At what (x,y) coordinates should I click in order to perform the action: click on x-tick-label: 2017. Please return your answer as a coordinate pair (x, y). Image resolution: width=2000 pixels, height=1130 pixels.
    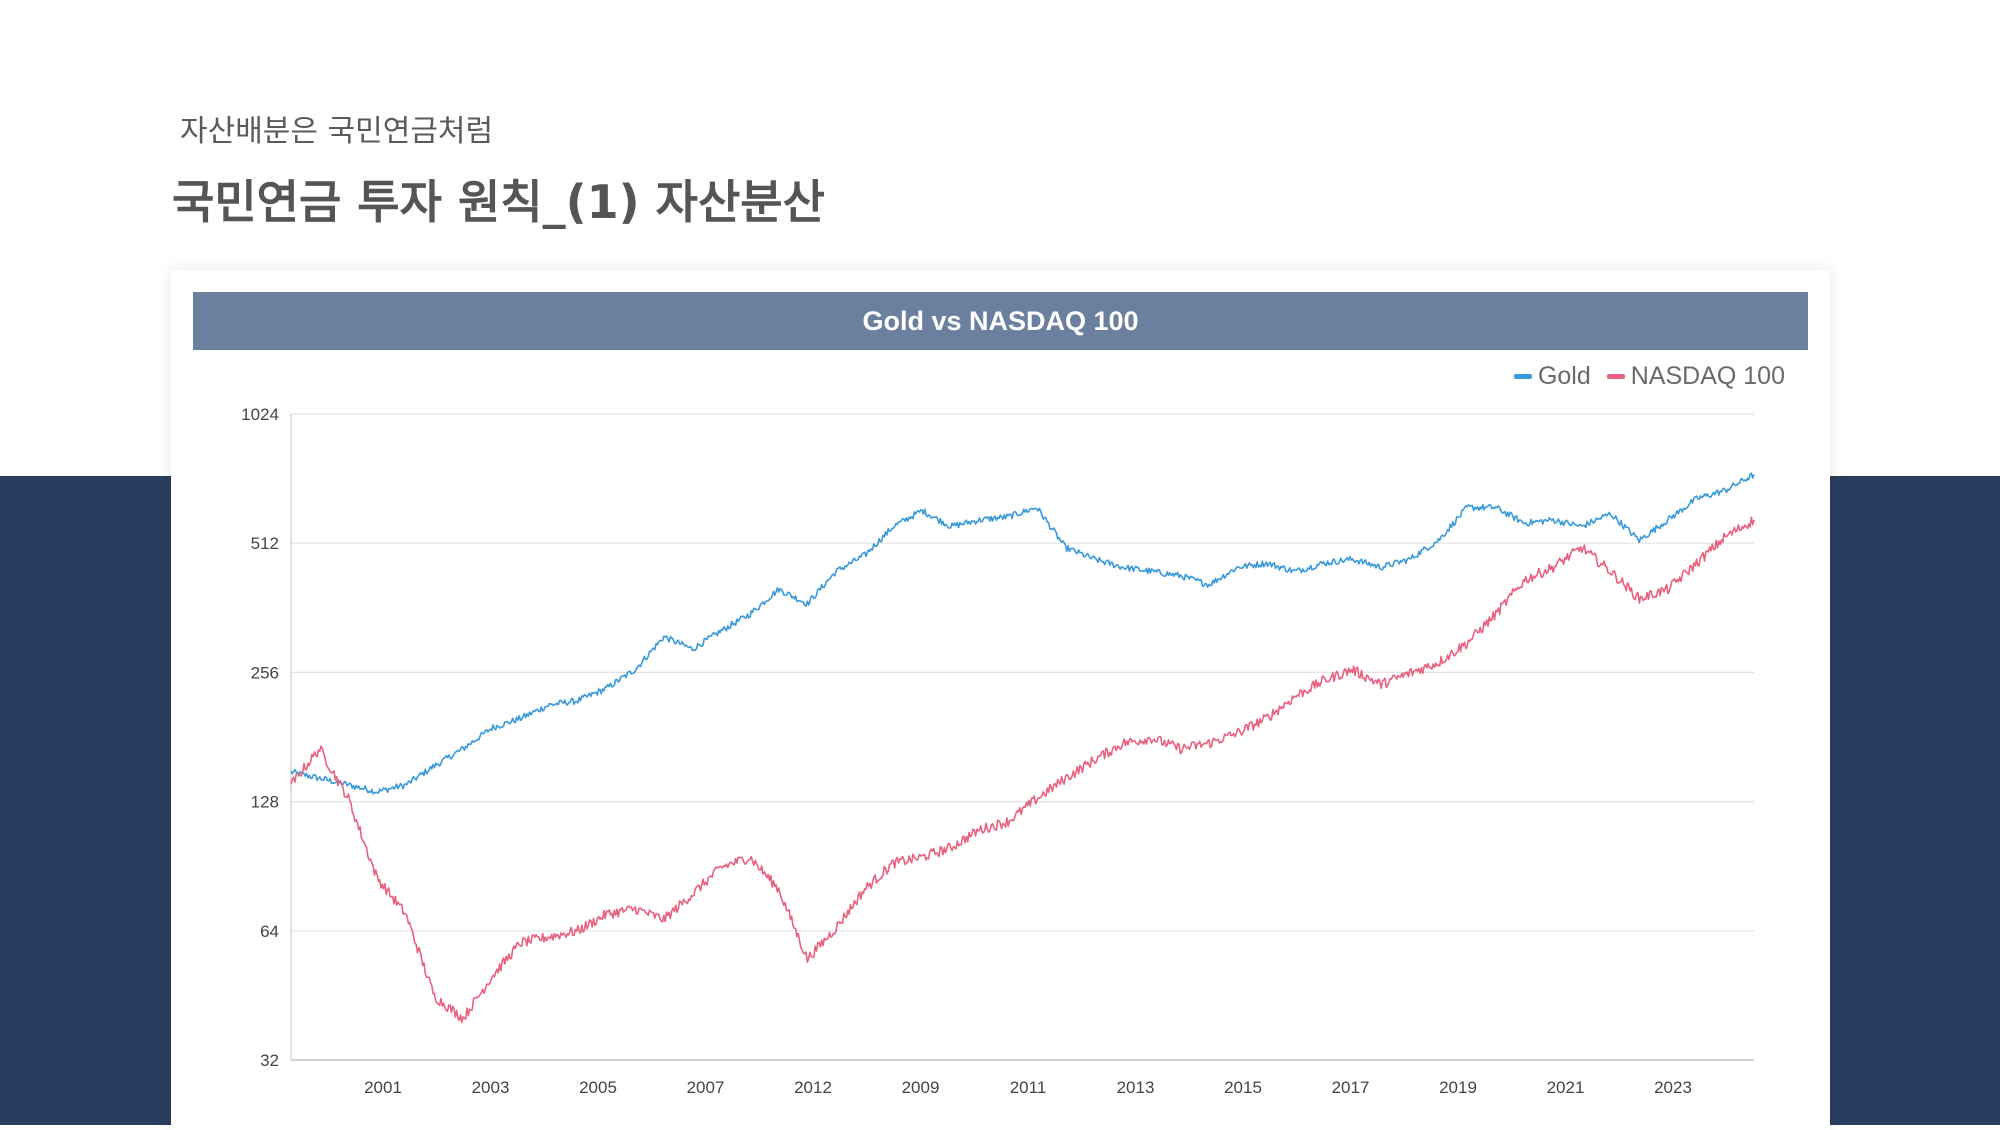
    Looking at the image, I should click on (1351, 1087).